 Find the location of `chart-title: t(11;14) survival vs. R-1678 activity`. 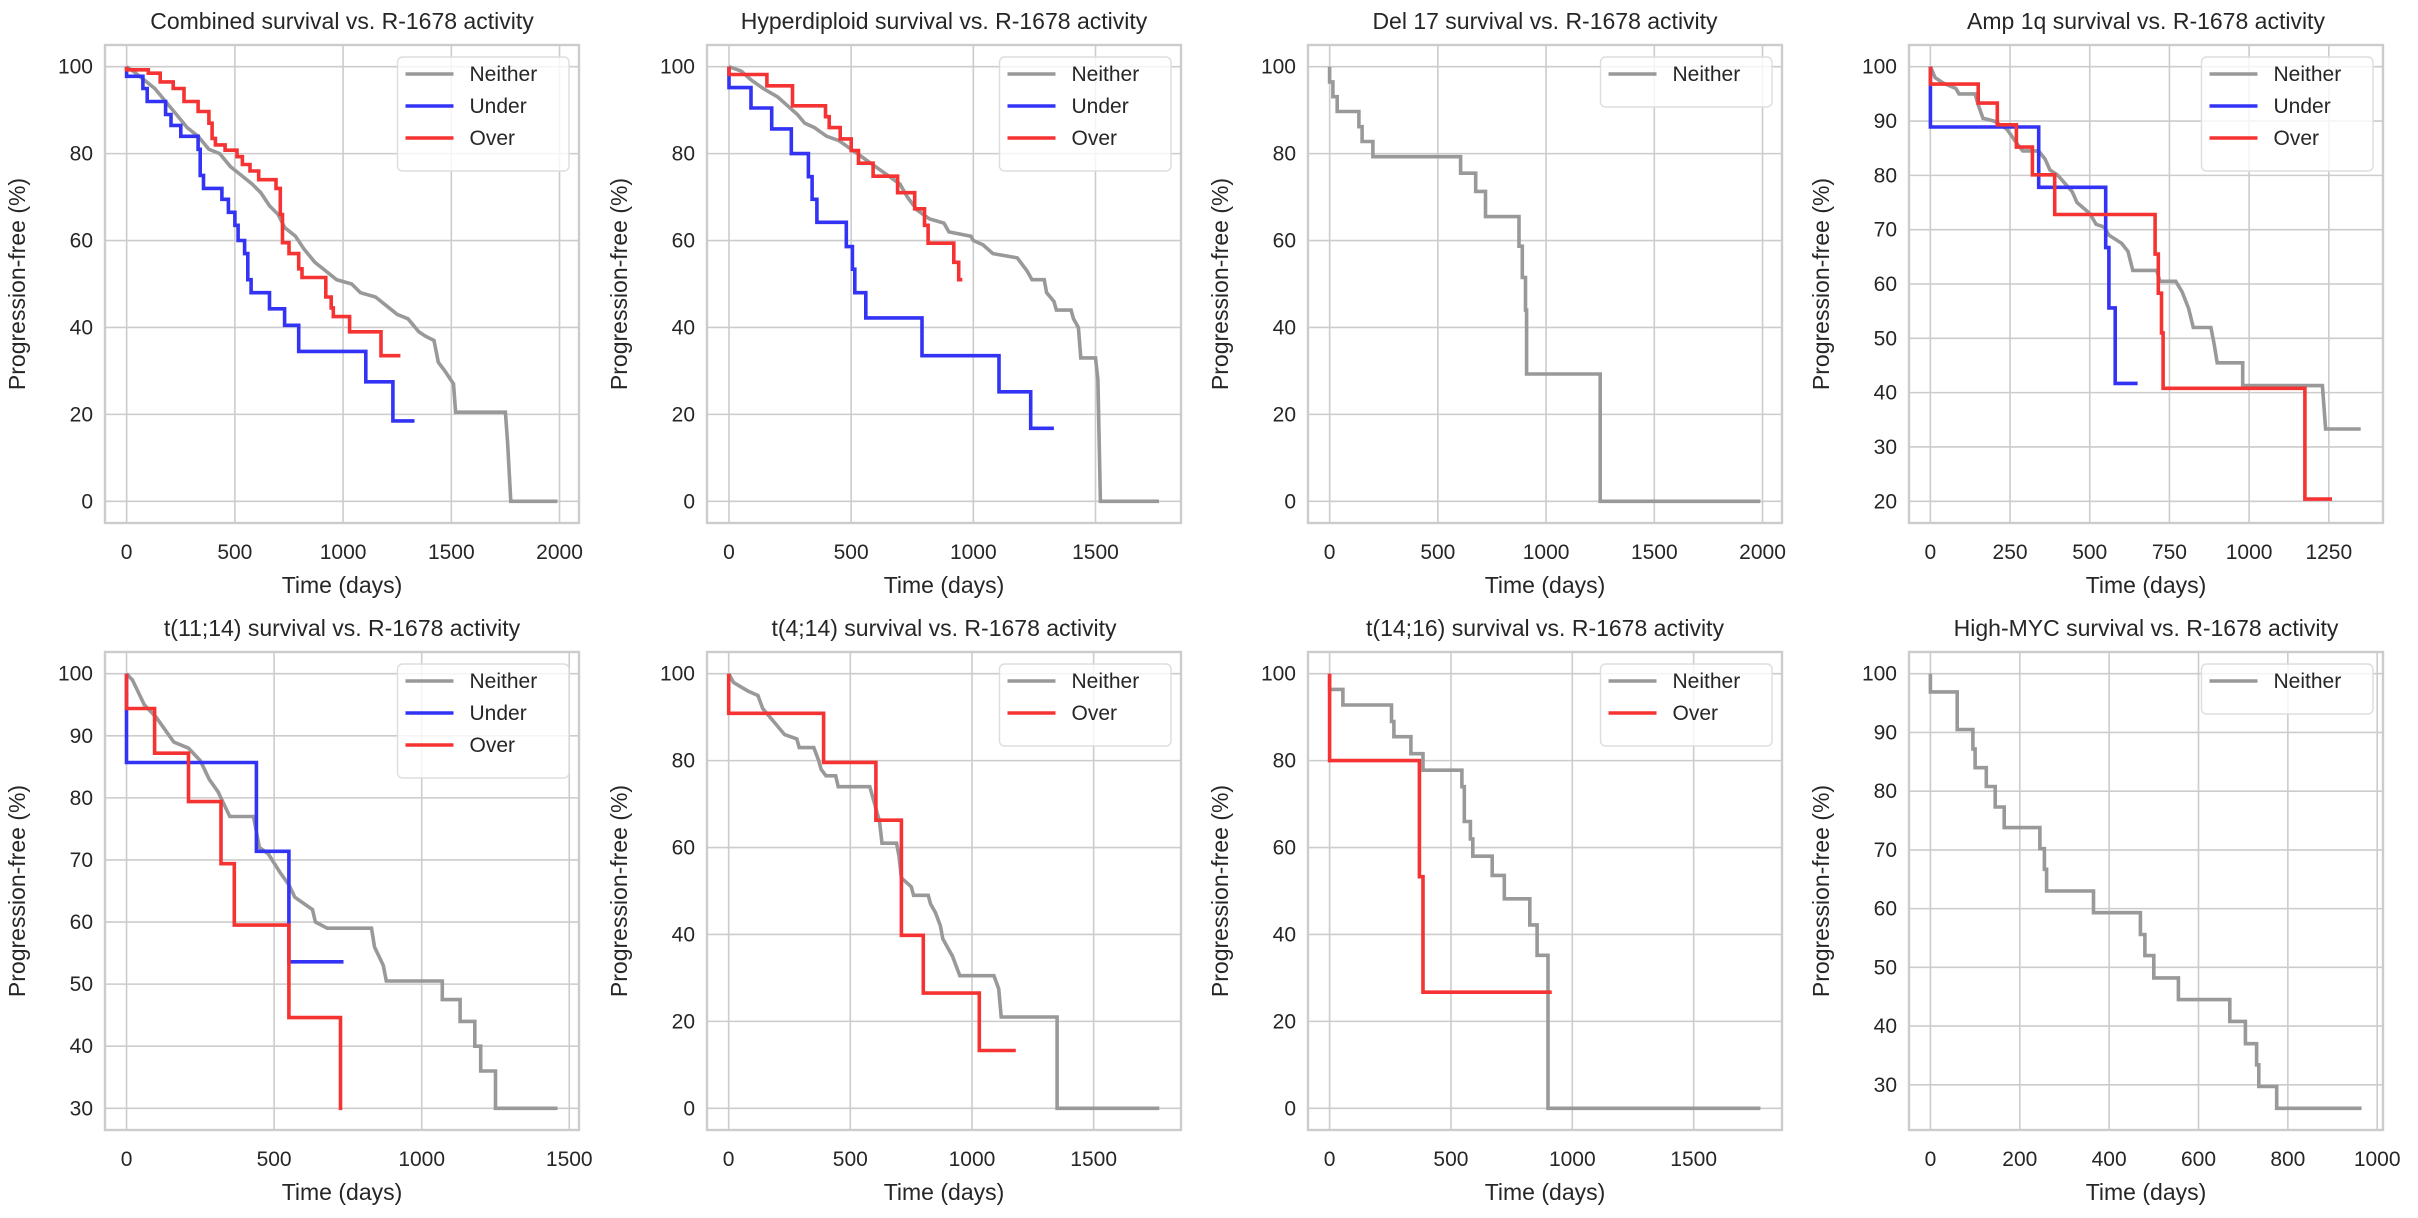

chart-title: t(11;14) survival vs. R-1678 activity is located at coordinates (342, 628).